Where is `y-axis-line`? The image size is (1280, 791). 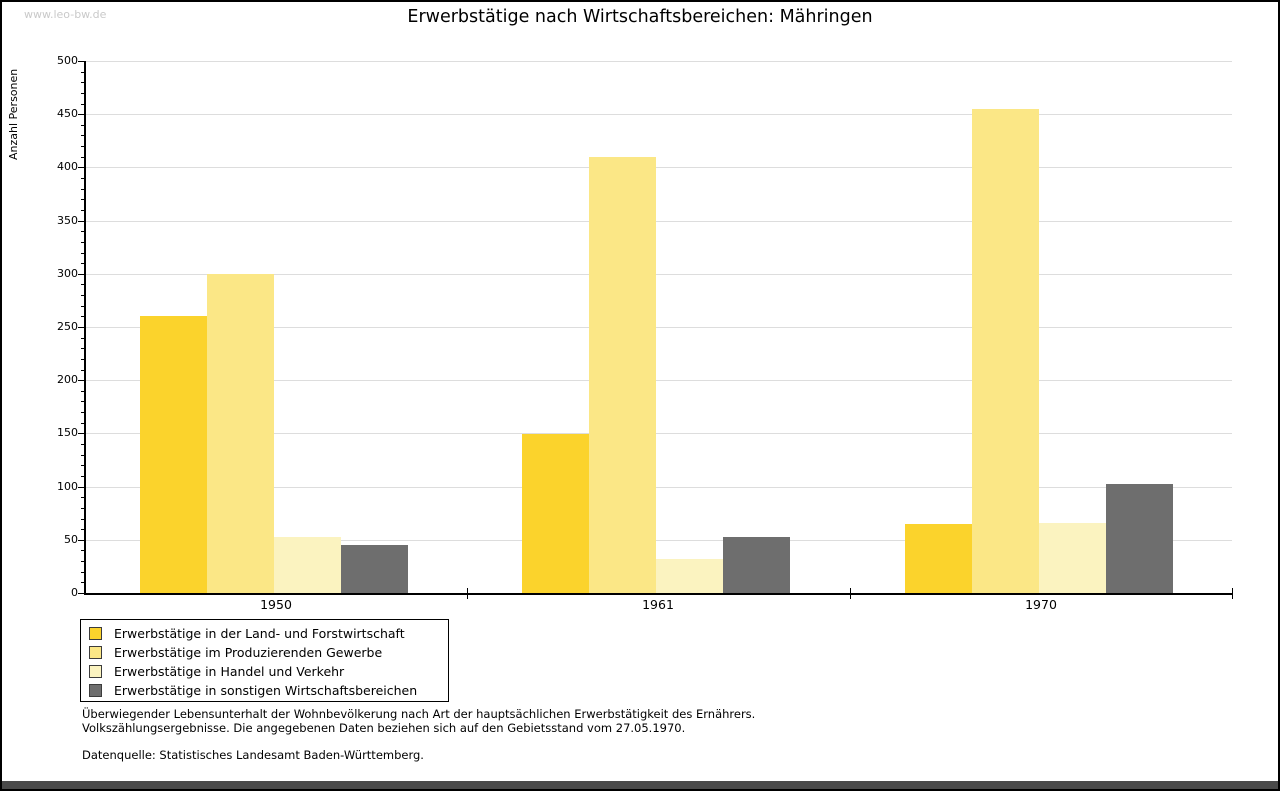
y-axis-line is located at coordinates (85, 327).